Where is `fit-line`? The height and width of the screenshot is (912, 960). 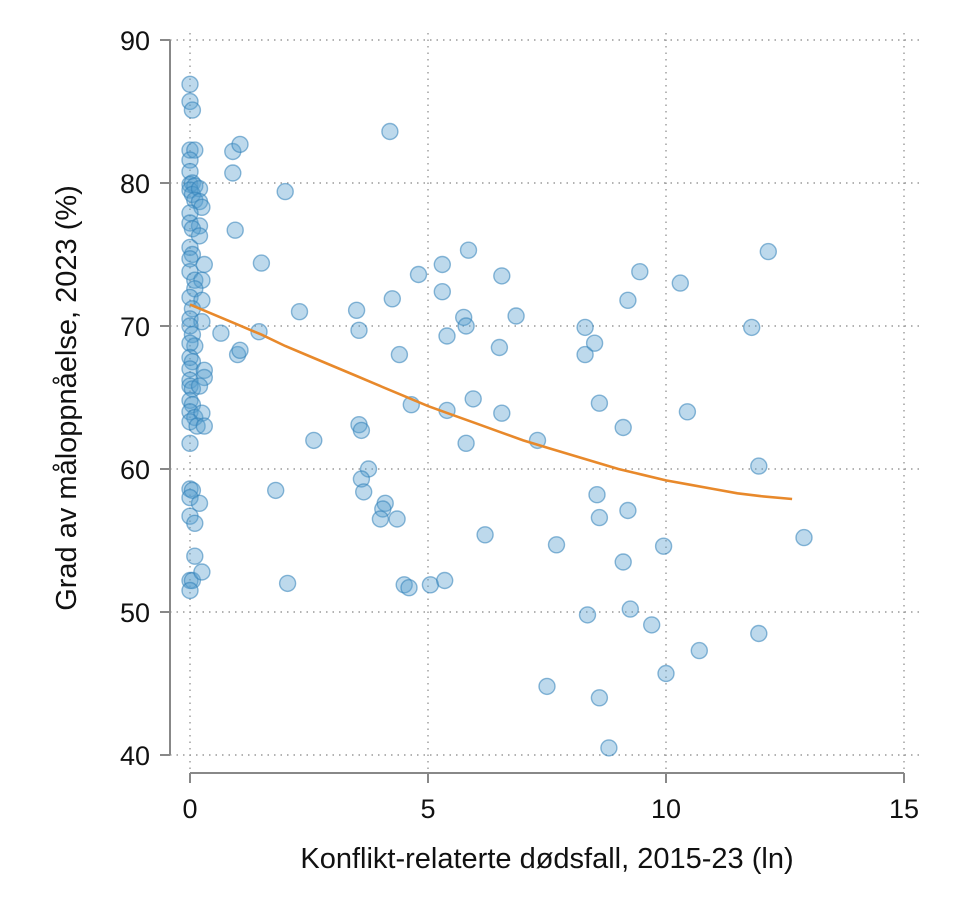 fit-line is located at coordinates (491, 402).